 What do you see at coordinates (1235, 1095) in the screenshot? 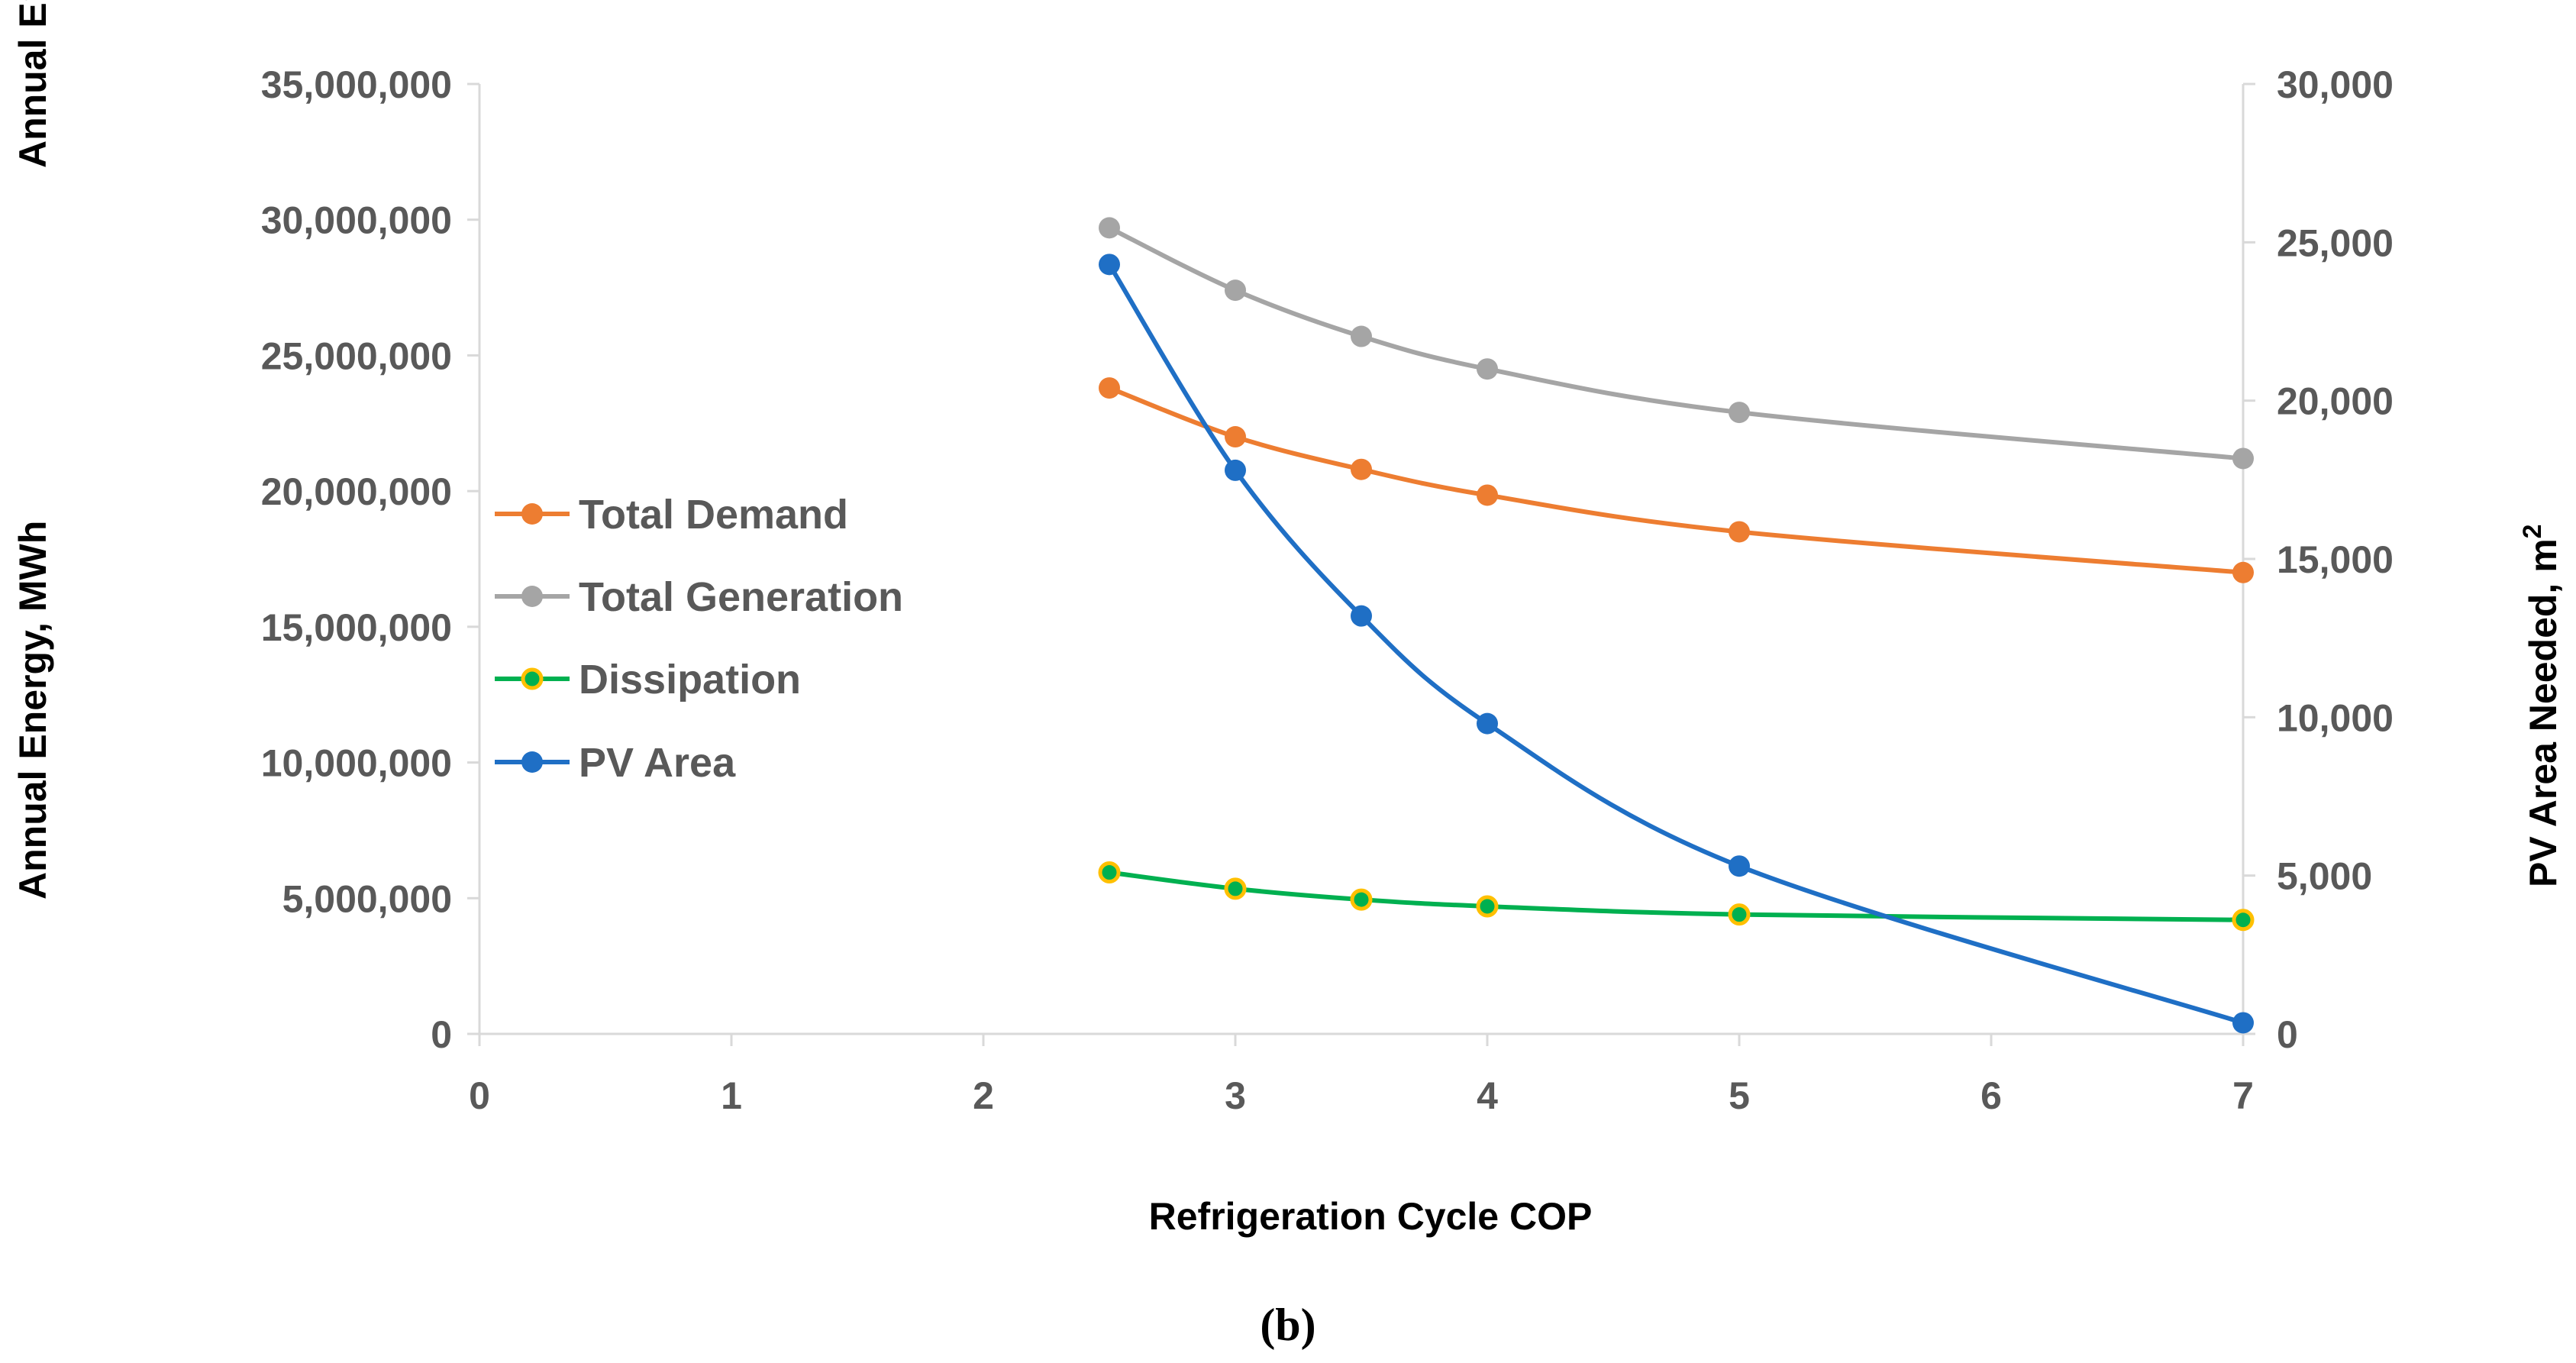
I see `x-tick-label: 3` at bounding box center [1235, 1095].